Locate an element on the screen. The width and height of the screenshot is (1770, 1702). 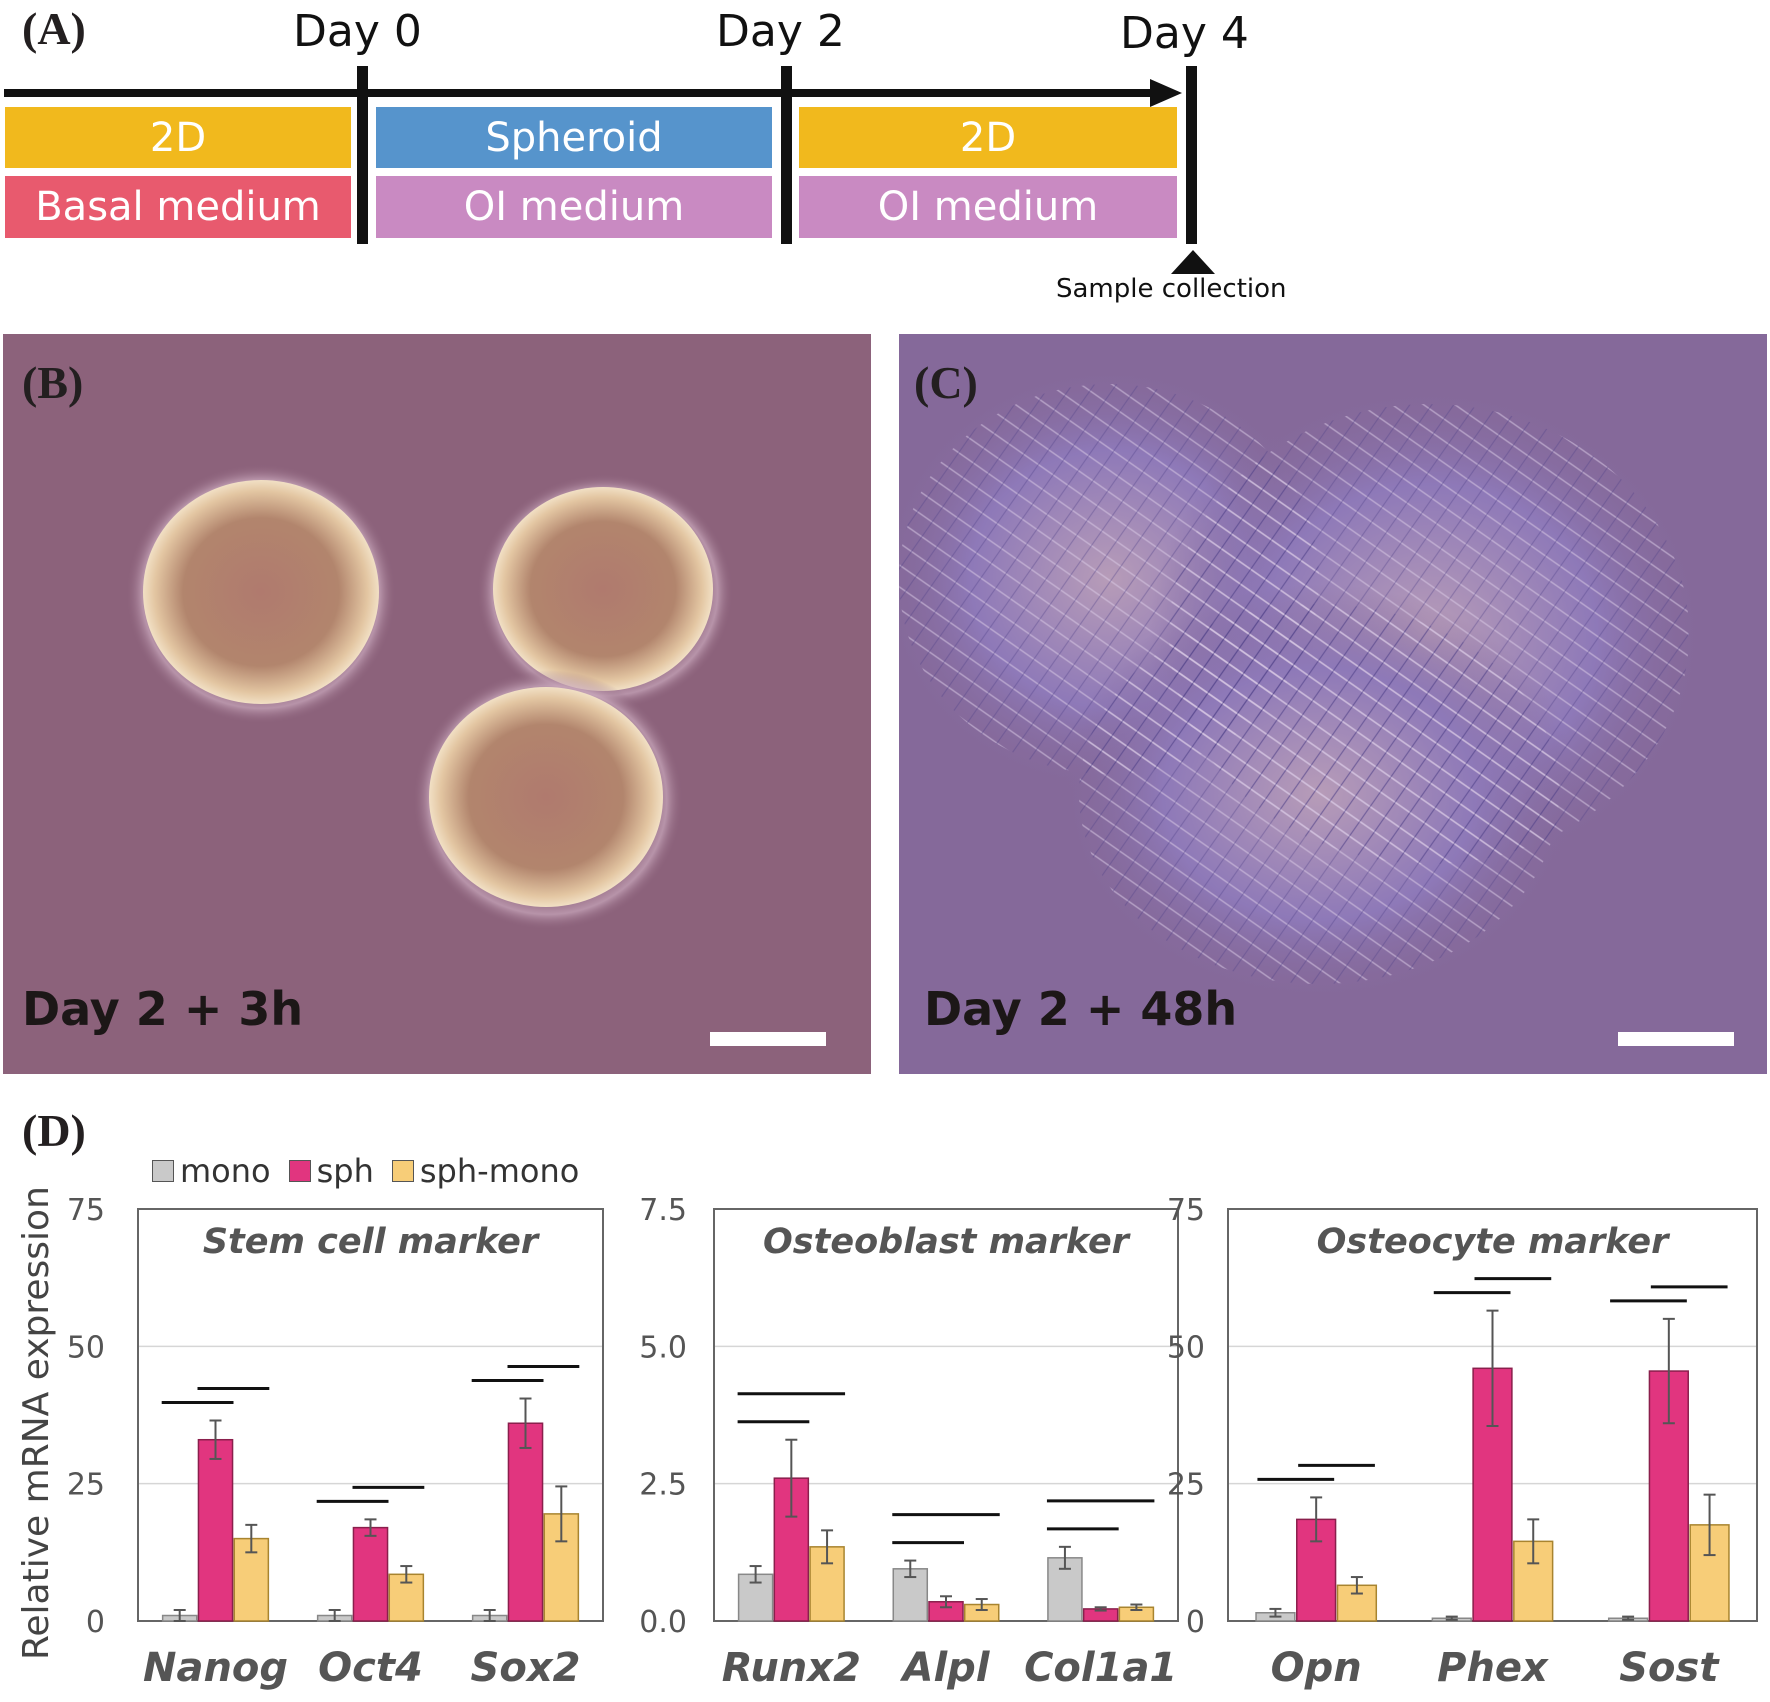
chart-legend: mono sph sph-mono is located at coordinates (365, 1171).